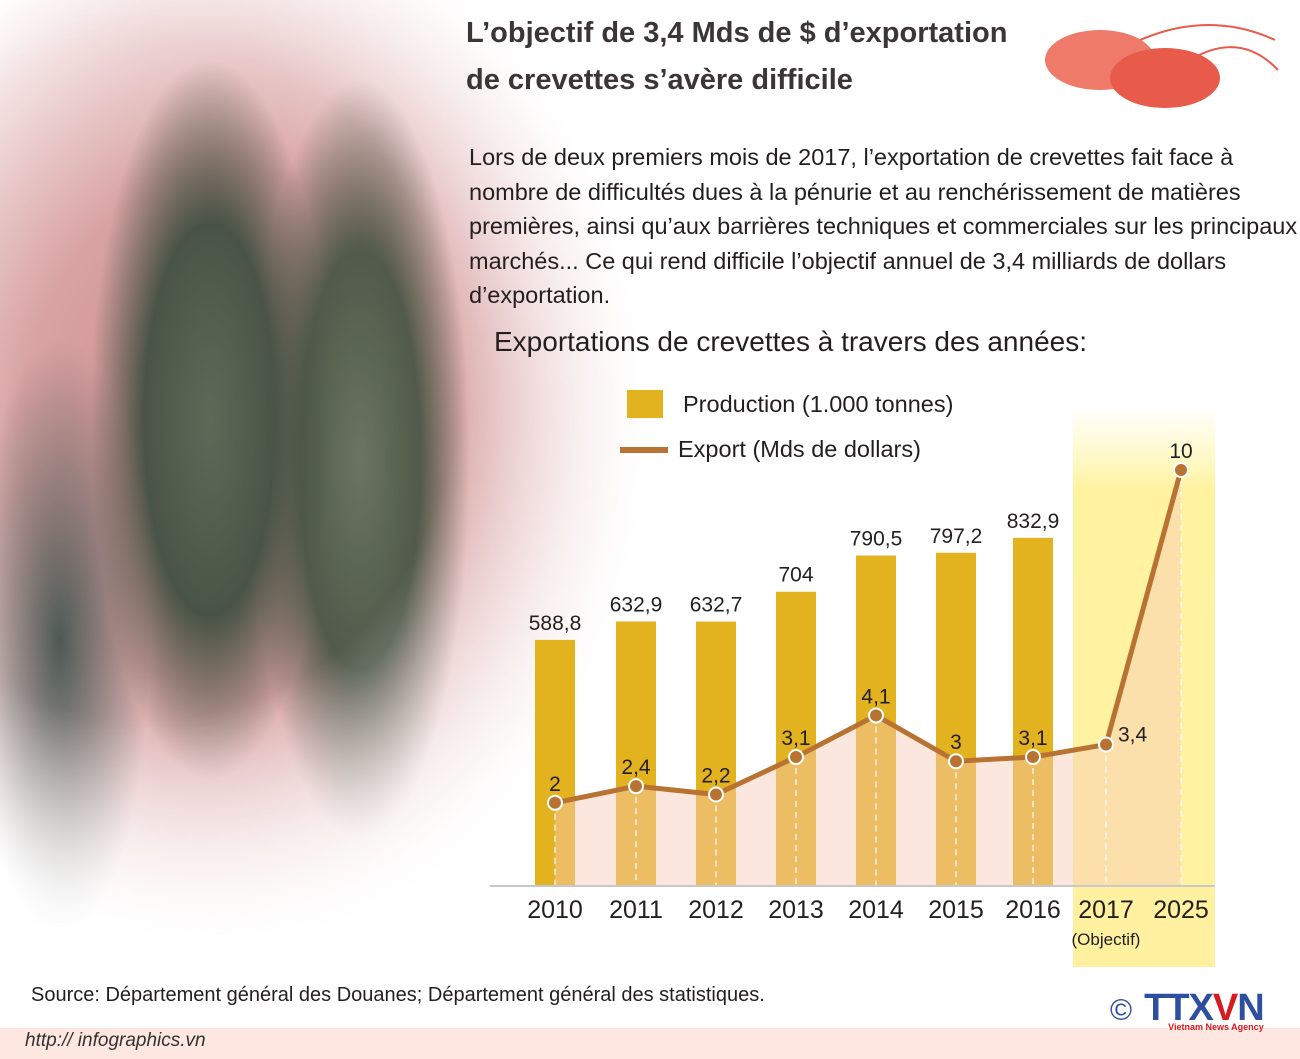 The height and width of the screenshot is (1059, 1300). I want to click on export-point-2015, so click(956, 761).